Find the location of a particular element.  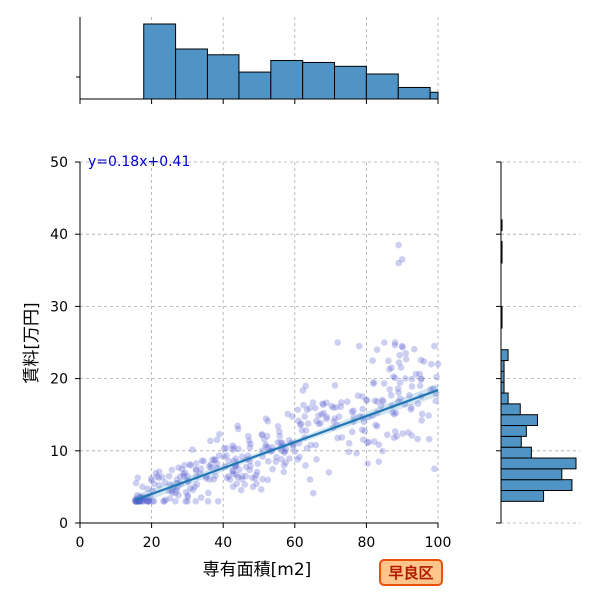

right-hist-bar is located at coordinates (519, 420).